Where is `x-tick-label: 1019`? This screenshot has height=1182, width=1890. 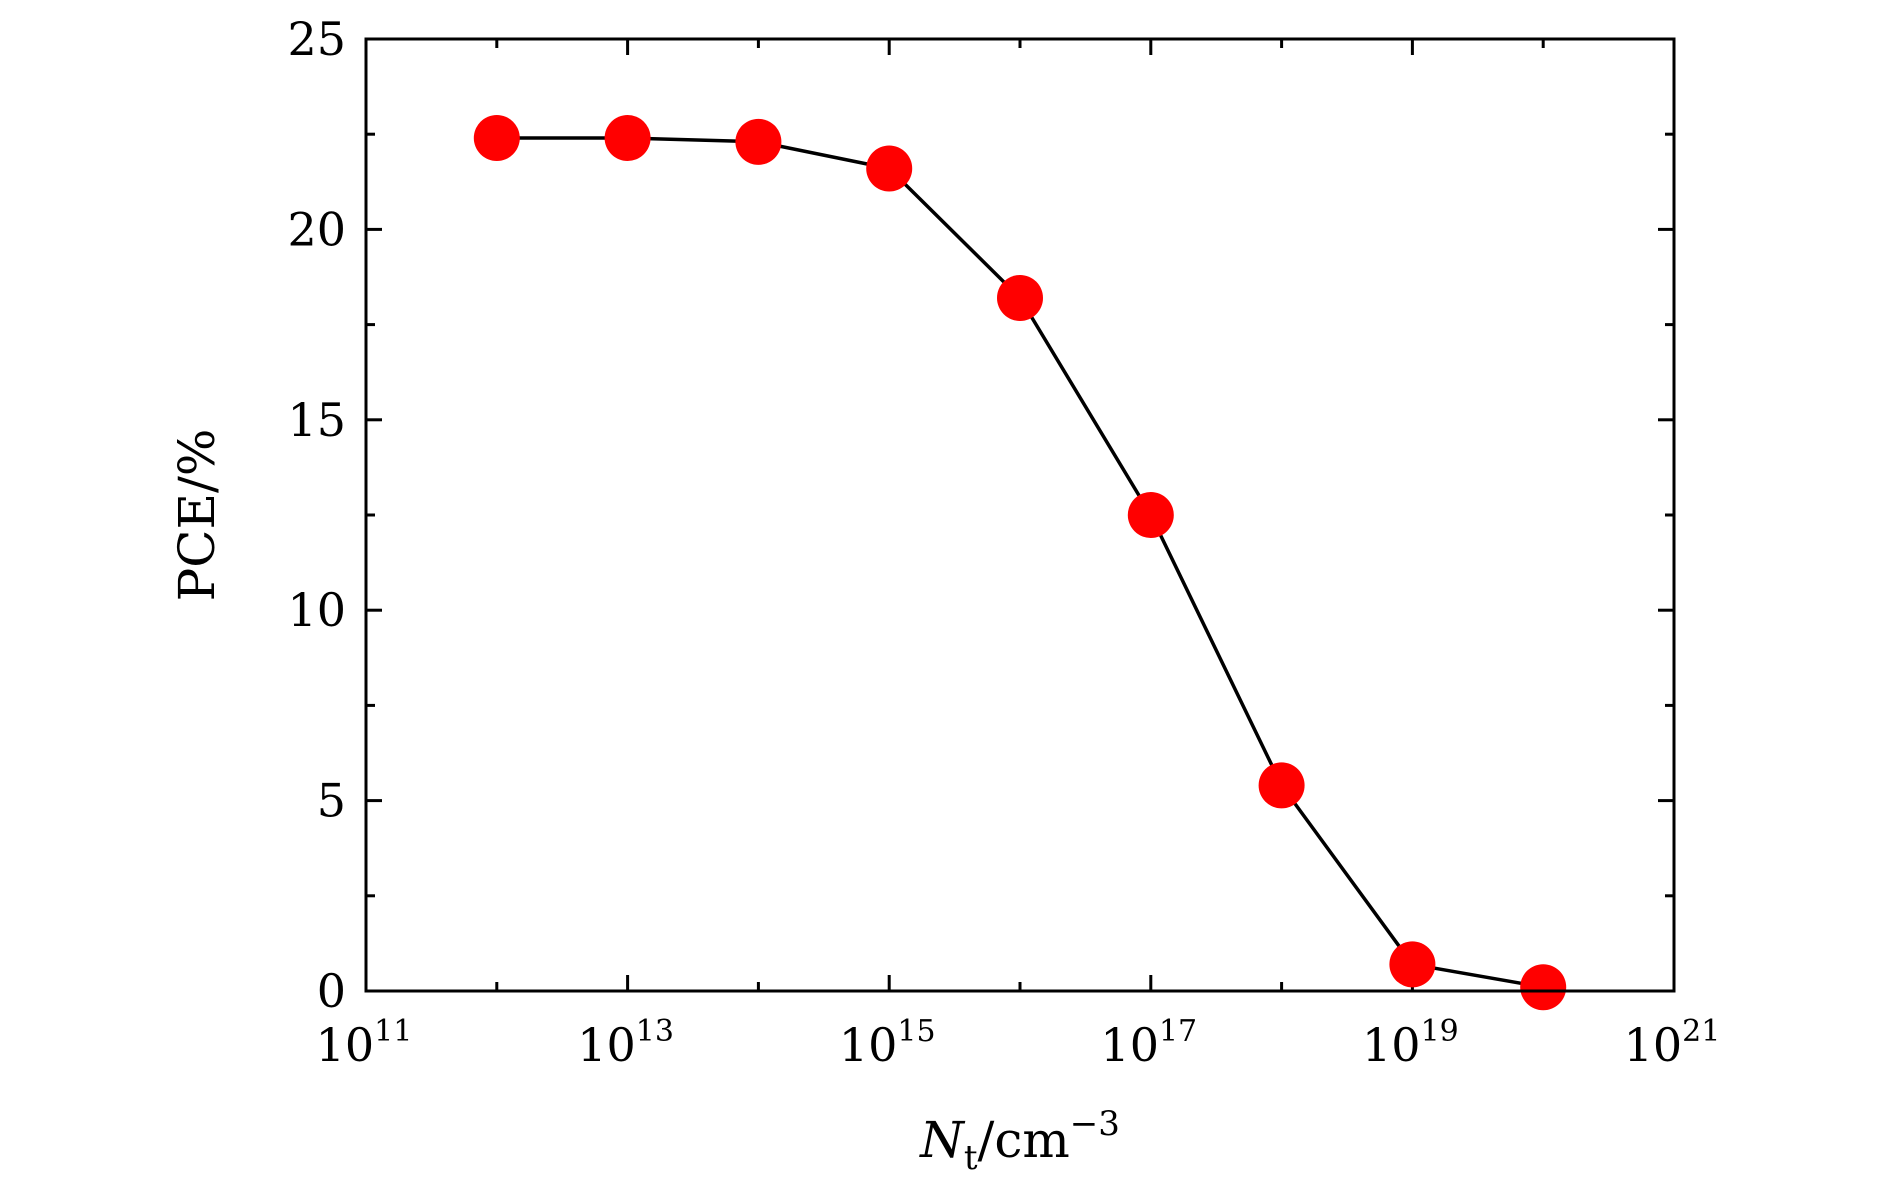 x-tick-label: 1019 is located at coordinates (1410, 1043).